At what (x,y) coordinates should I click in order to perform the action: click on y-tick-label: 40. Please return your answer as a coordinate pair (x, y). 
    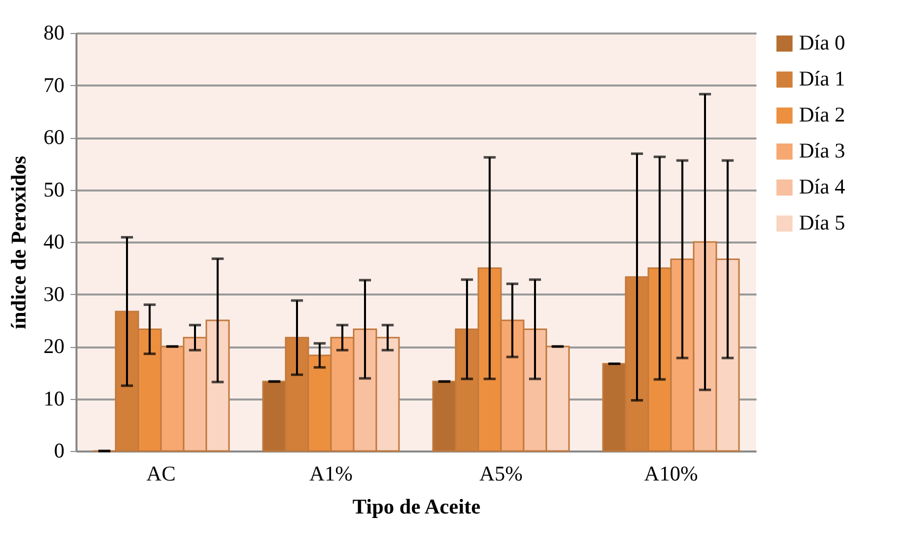
    Looking at the image, I should click on (54, 242).